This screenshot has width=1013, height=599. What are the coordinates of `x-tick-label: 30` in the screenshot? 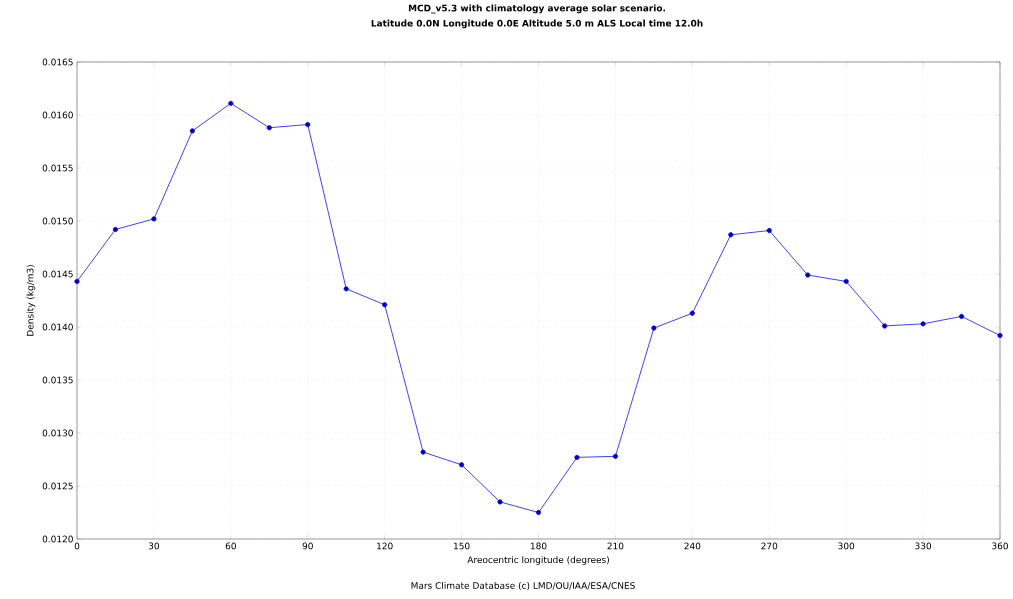 It's located at (154, 546).